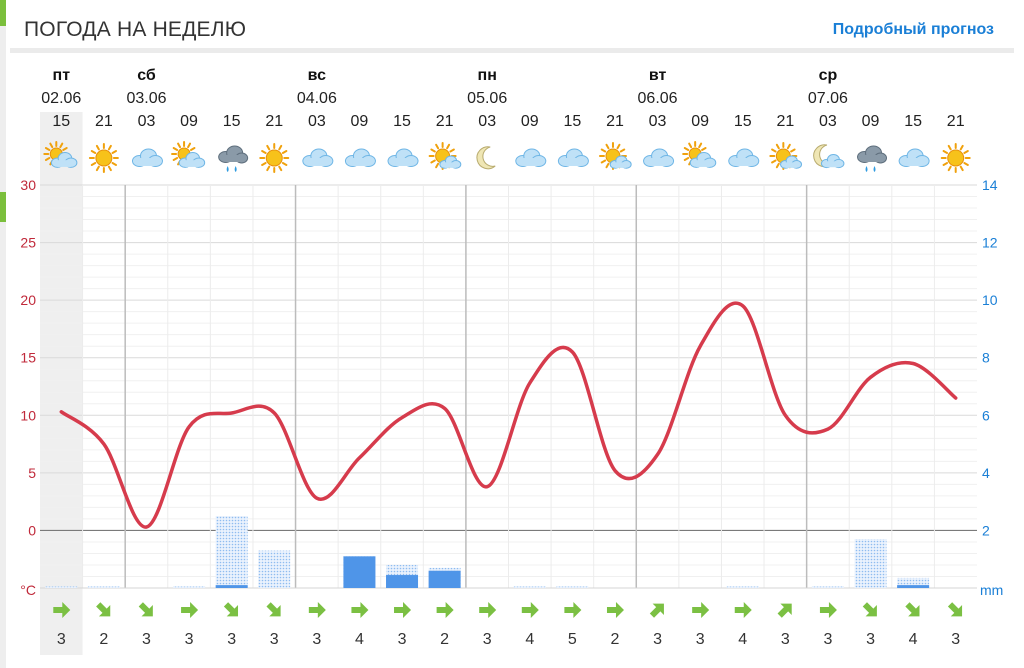  Describe the element at coordinates (986, 415) in the screenshot. I see `precip-tick-label: 6` at that location.